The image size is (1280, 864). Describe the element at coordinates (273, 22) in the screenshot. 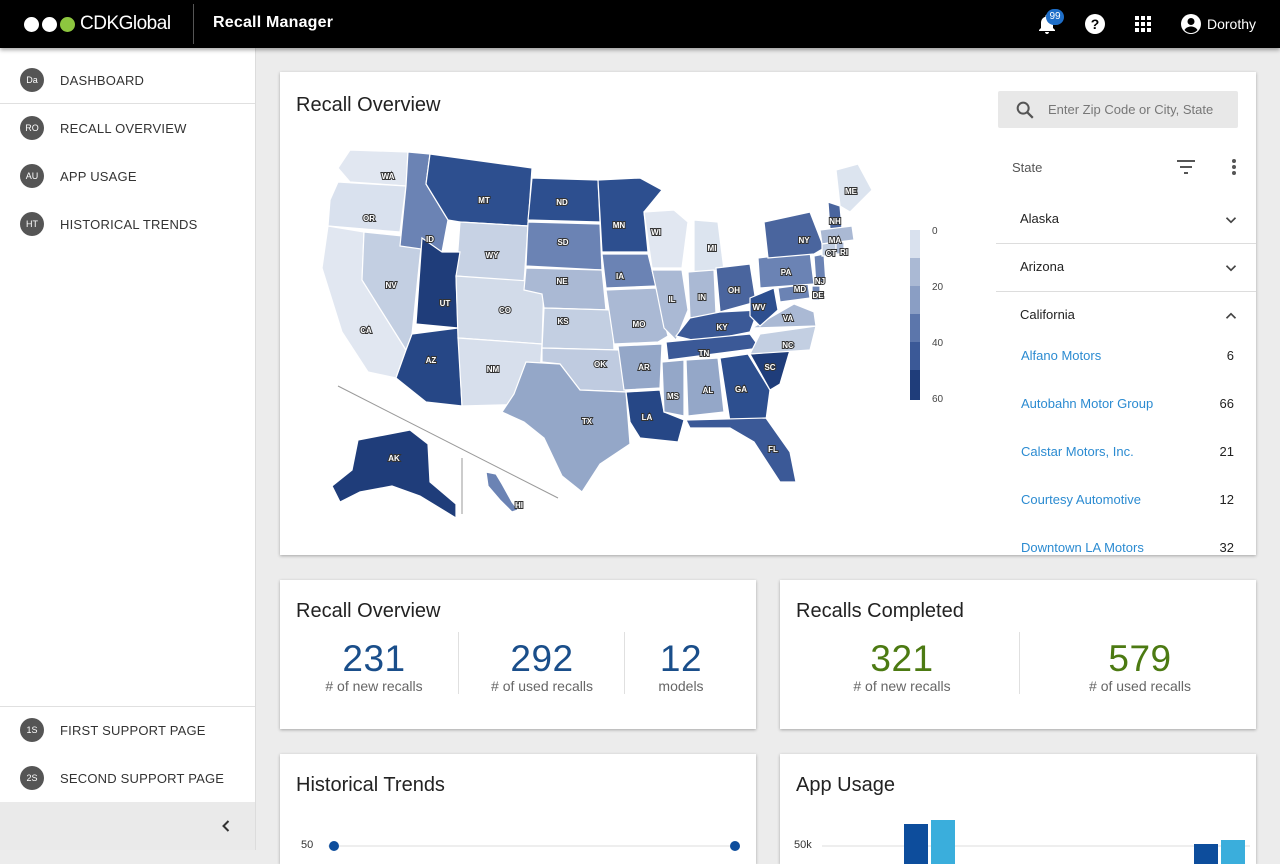

I see `app-title: Recall Manager` at that location.